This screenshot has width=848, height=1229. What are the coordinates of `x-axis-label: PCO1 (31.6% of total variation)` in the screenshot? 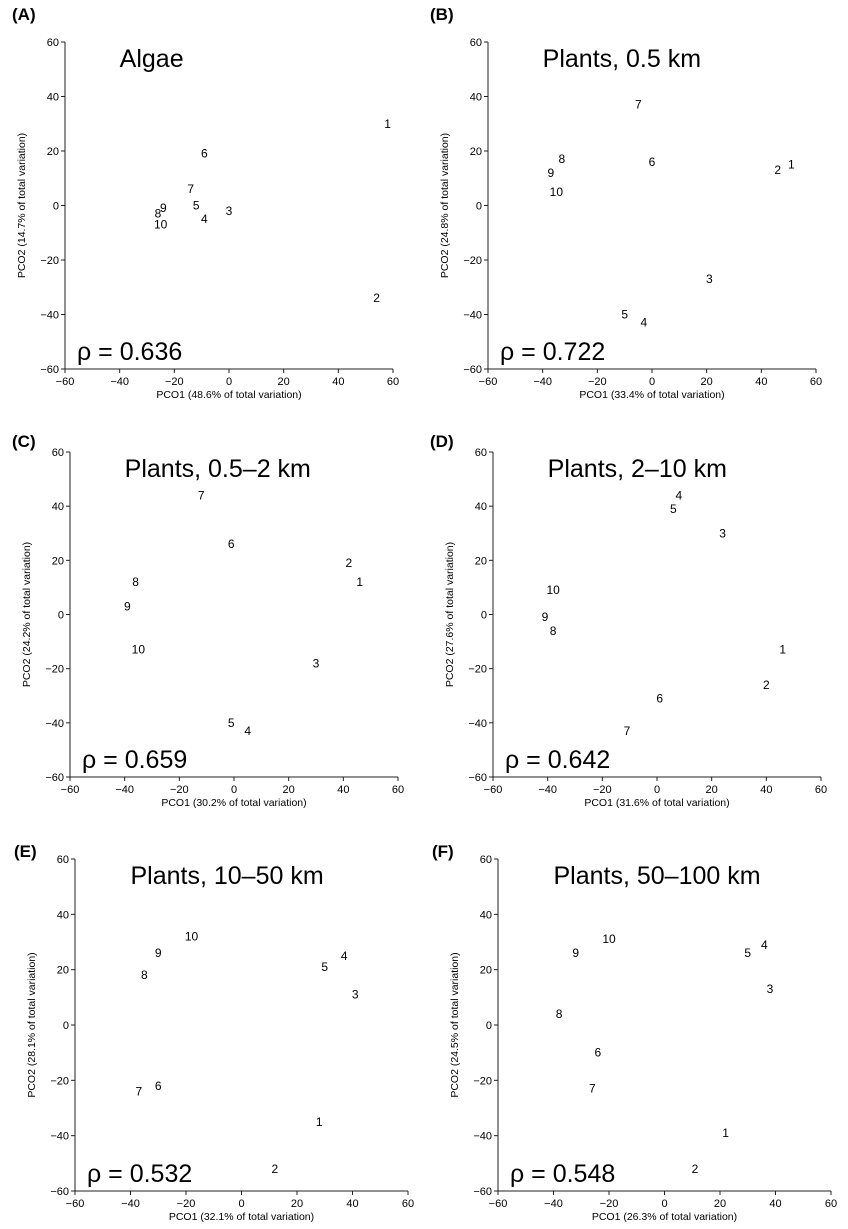 It's located at (656, 803).